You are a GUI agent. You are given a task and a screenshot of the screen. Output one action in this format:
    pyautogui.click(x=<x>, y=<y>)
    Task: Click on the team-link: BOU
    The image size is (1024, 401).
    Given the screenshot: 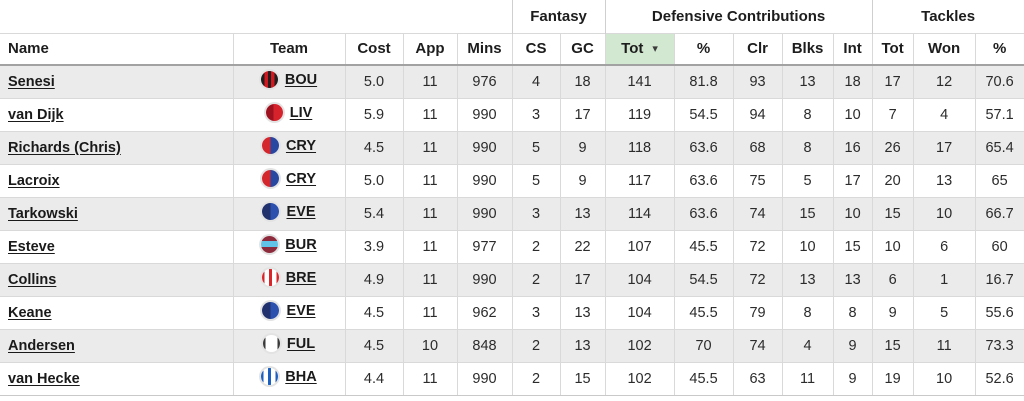 What is the action you would take?
    pyautogui.click(x=301, y=79)
    